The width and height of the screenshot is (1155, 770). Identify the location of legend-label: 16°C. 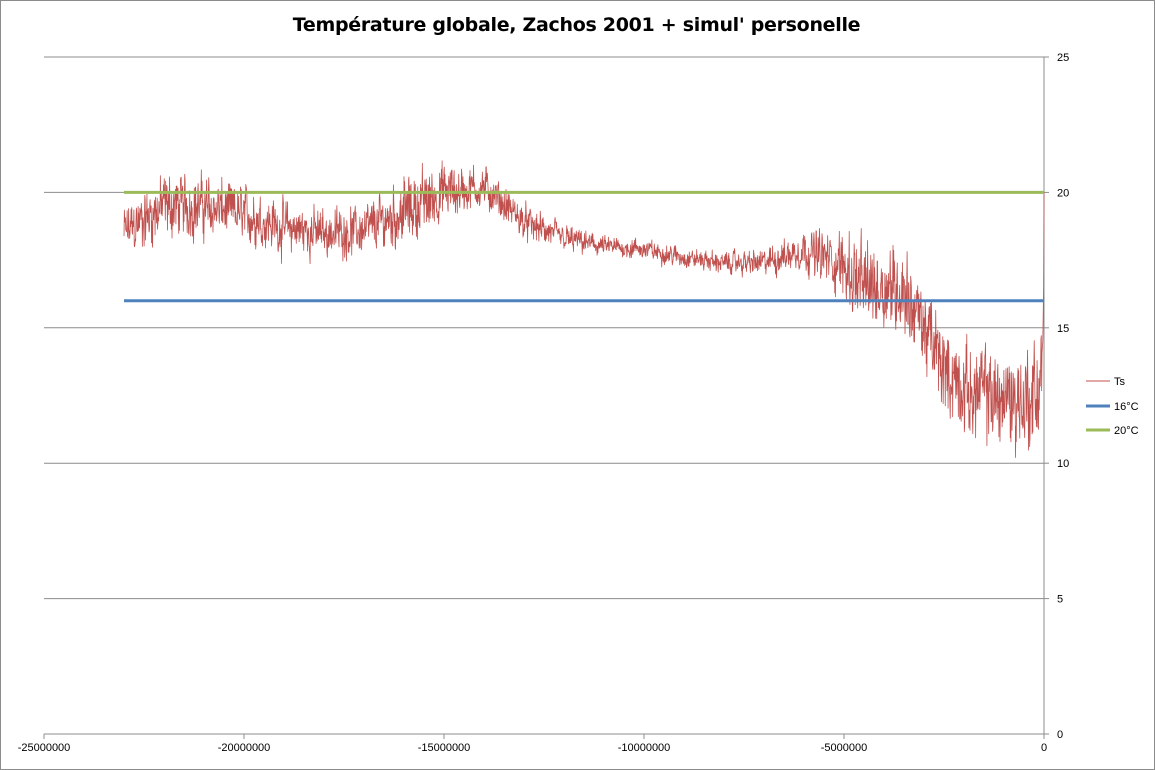
(1126, 407).